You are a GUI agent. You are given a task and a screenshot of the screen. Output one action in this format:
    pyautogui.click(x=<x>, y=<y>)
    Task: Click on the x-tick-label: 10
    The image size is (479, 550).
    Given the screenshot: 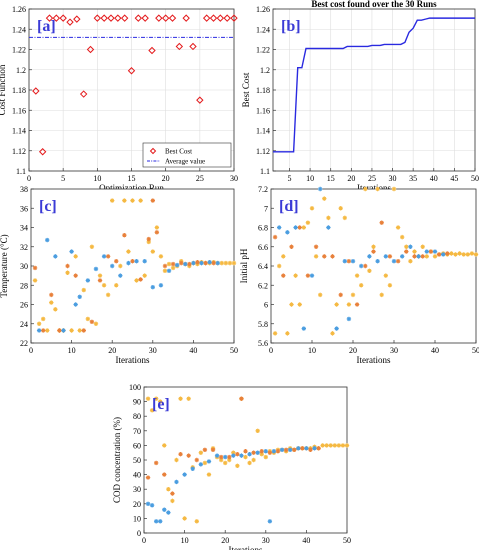 What is the action you would take?
    pyautogui.click(x=72, y=350)
    